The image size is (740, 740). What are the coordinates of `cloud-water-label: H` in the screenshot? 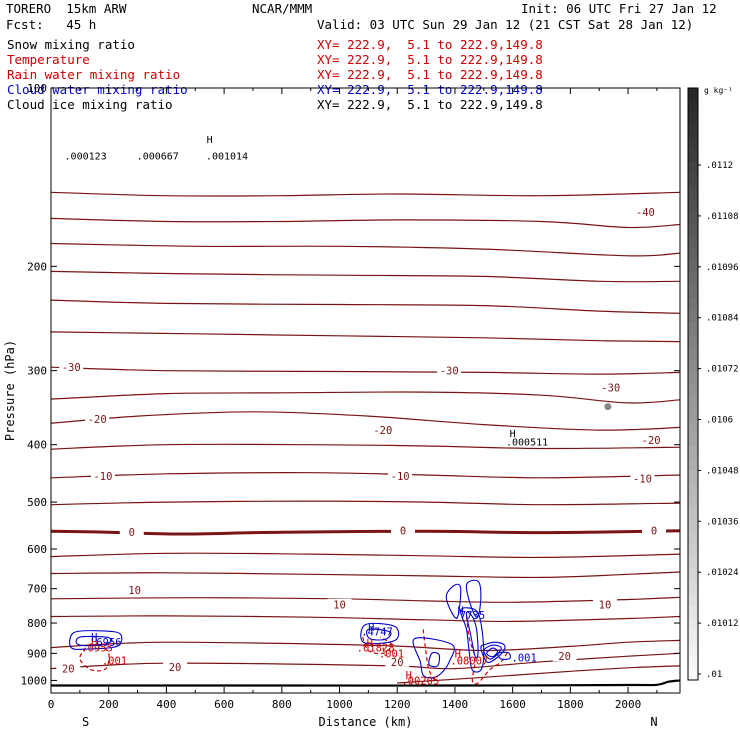 It's located at (461, 612).